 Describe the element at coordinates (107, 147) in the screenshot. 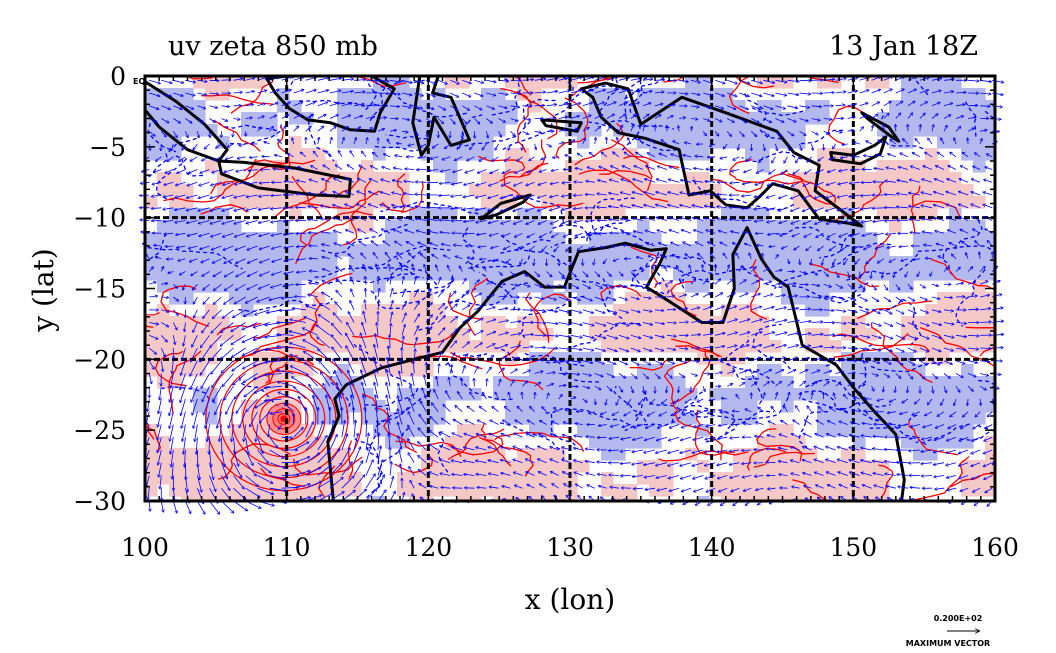

I see `y-tick-label: −5` at that location.